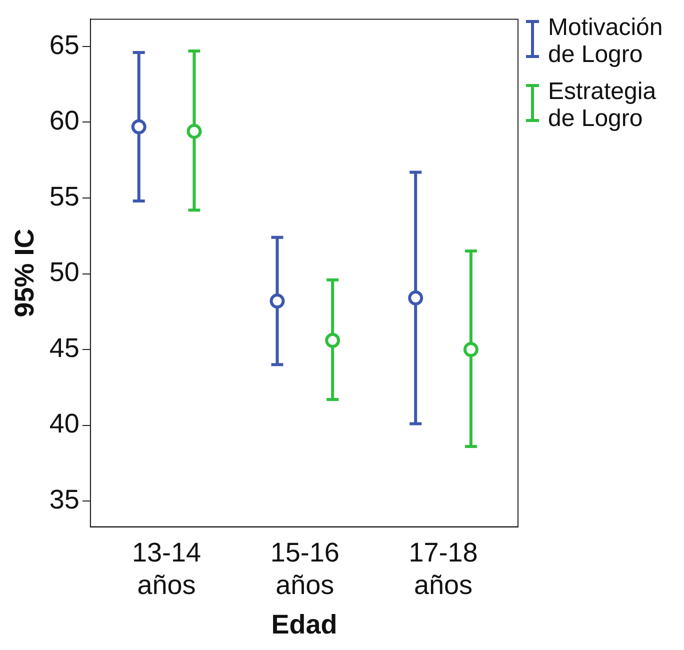  What do you see at coordinates (64, 196) in the screenshot?
I see `y-tick-label: 55` at bounding box center [64, 196].